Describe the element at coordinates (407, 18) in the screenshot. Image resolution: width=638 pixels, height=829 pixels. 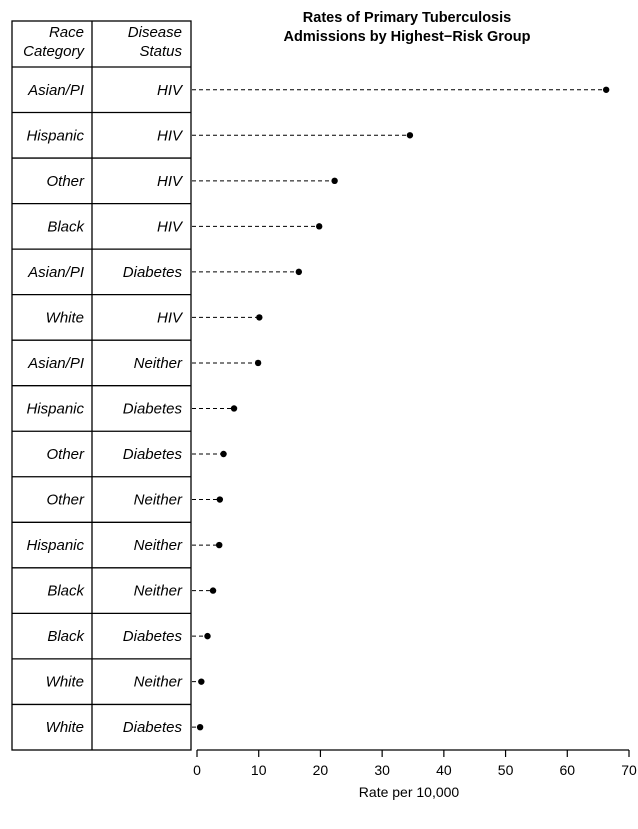
I see `chart-title-line-1: Rates of Primary Tuberculosis` at that location.